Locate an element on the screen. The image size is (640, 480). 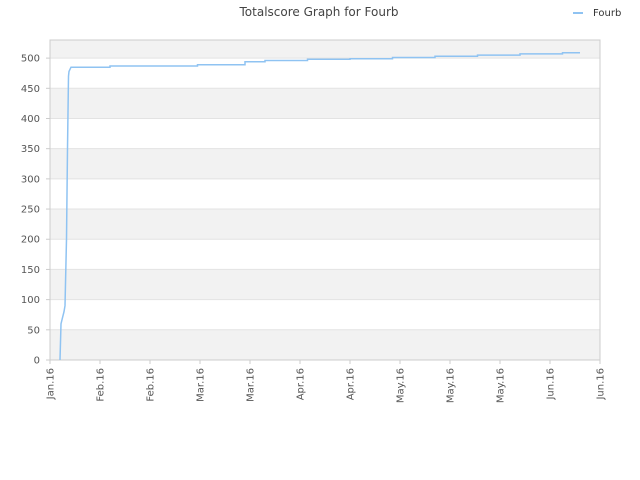
y-tick-label: 350 is located at coordinates (30, 149).